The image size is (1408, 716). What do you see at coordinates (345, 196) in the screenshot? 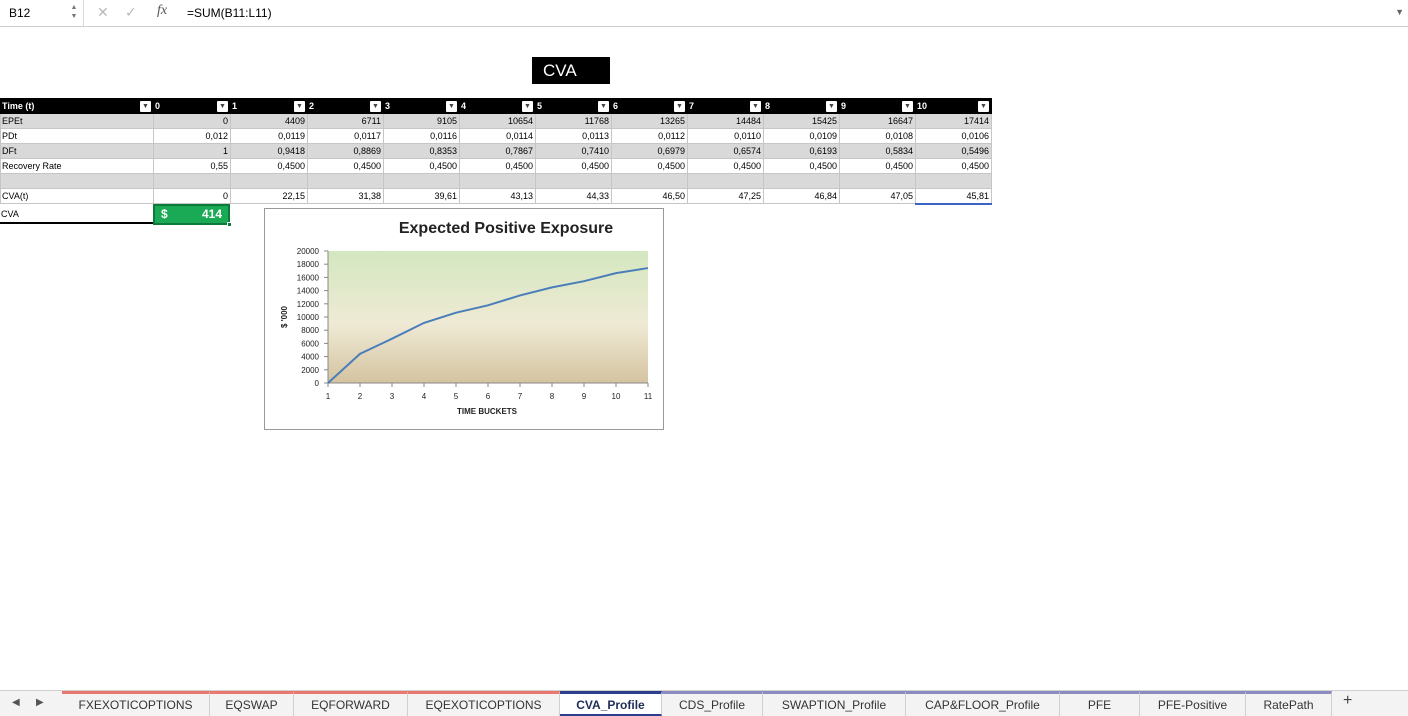
I see `table-cell: 31,38` at bounding box center [345, 196].